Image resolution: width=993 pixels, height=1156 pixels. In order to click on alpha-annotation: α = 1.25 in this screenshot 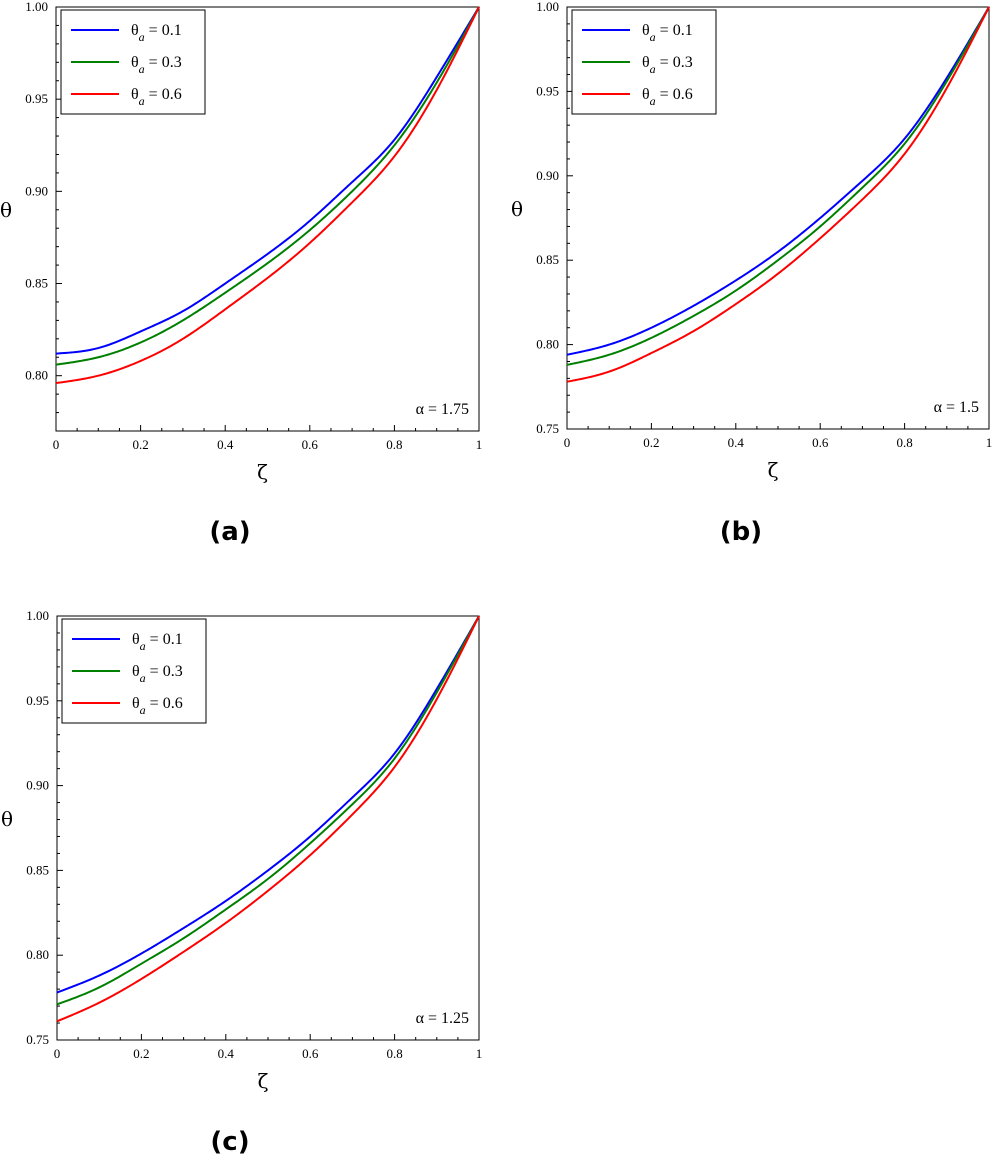, I will do `click(442, 1018)`.